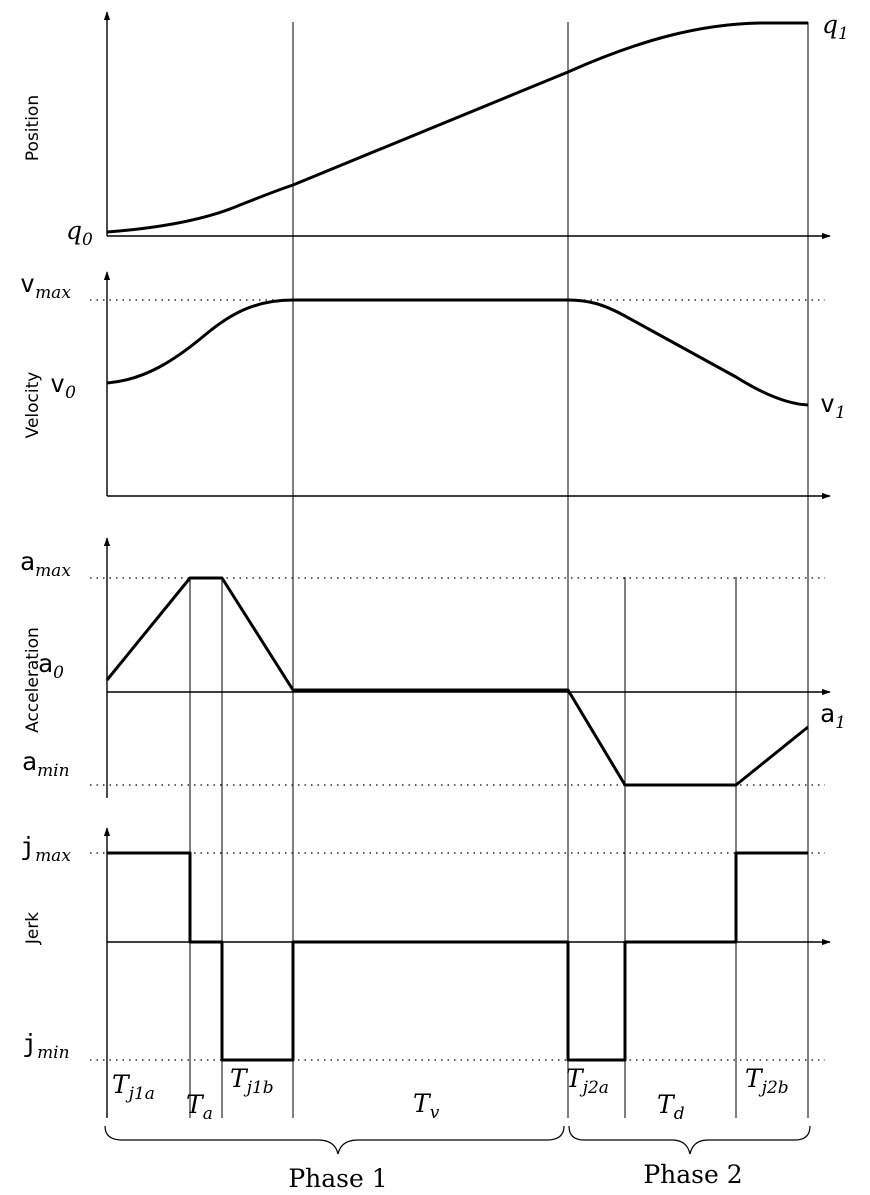  I want to click on amin-label: amin, so click(46, 764).